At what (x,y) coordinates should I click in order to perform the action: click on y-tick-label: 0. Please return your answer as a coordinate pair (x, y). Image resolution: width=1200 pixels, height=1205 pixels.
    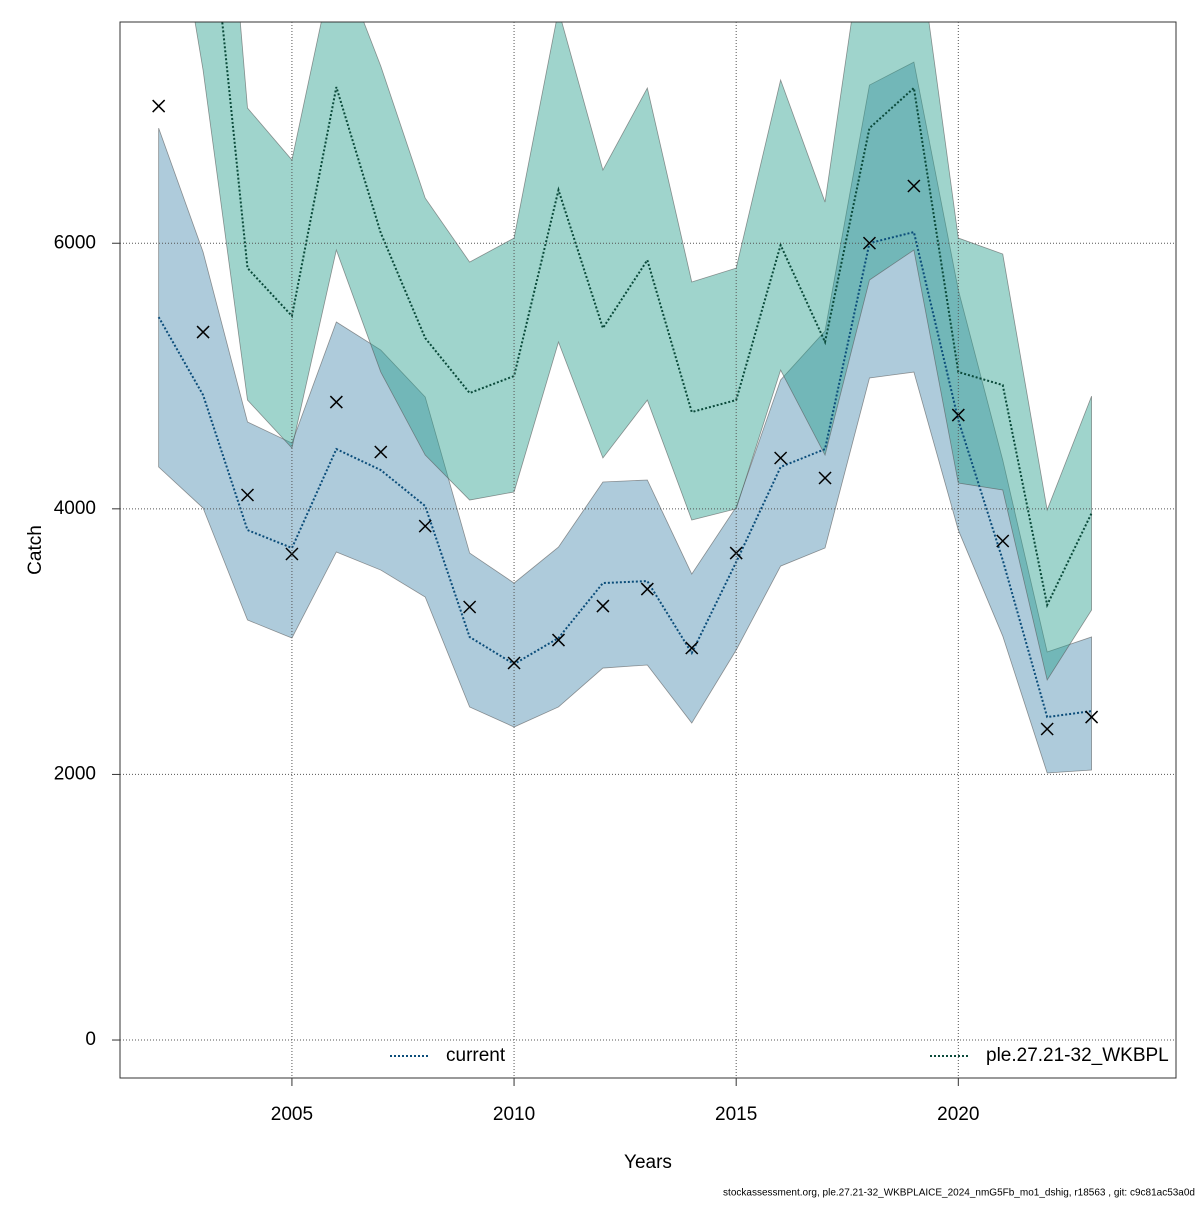
    Looking at the image, I should click on (90, 1039).